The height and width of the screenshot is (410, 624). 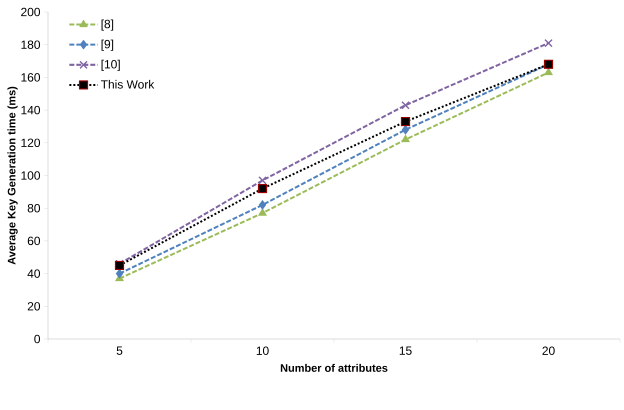 I want to click on x-tick-label: 20, so click(x=548, y=350).